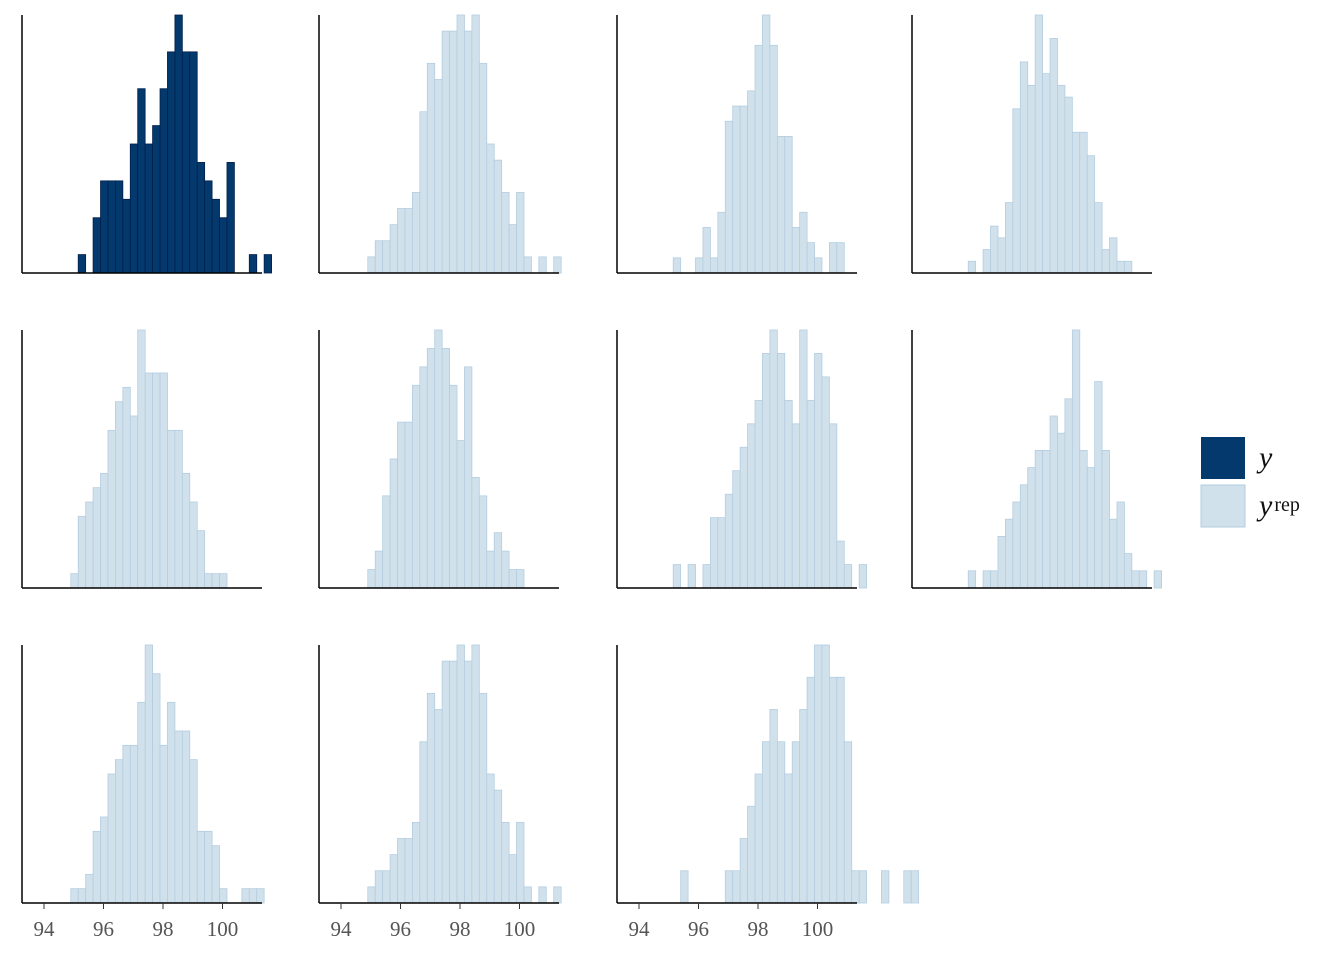 The image size is (1344, 960). What do you see at coordinates (440, 792) in the screenshot?
I see `panel-10: 94 96 98 100` at bounding box center [440, 792].